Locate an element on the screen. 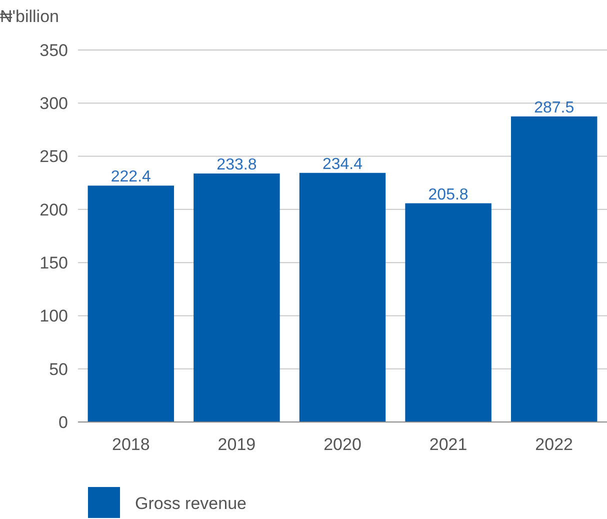 The image size is (607, 519). y-tick-label: 100 is located at coordinates (54, 316).